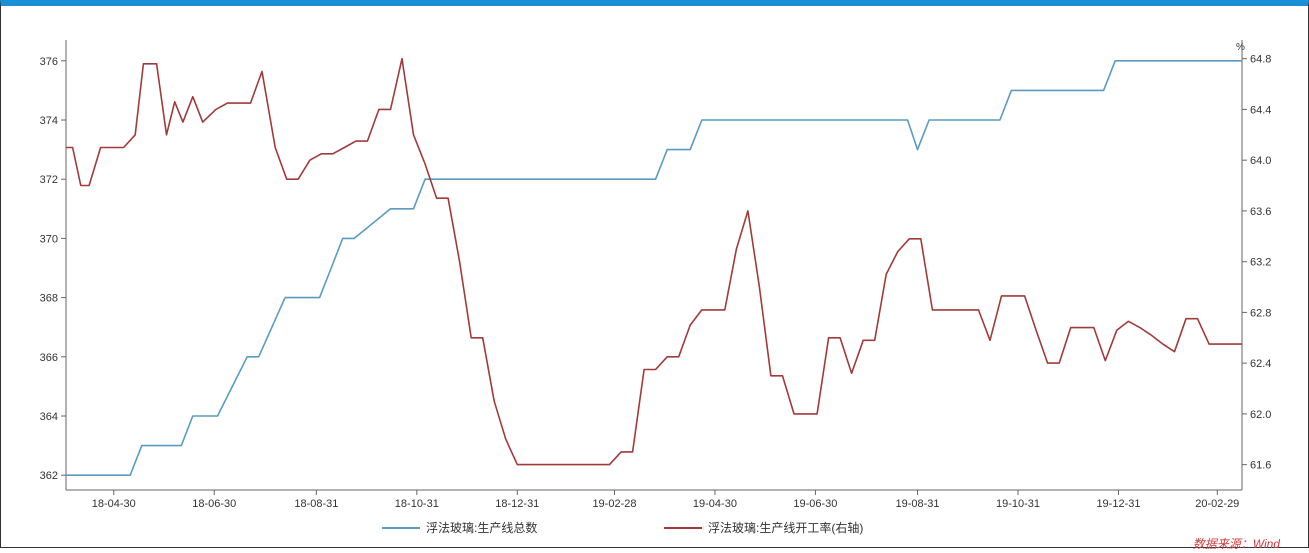  I want to click on left-axis: 362 364 366 368 370 372 374 376, so click(53, 265).